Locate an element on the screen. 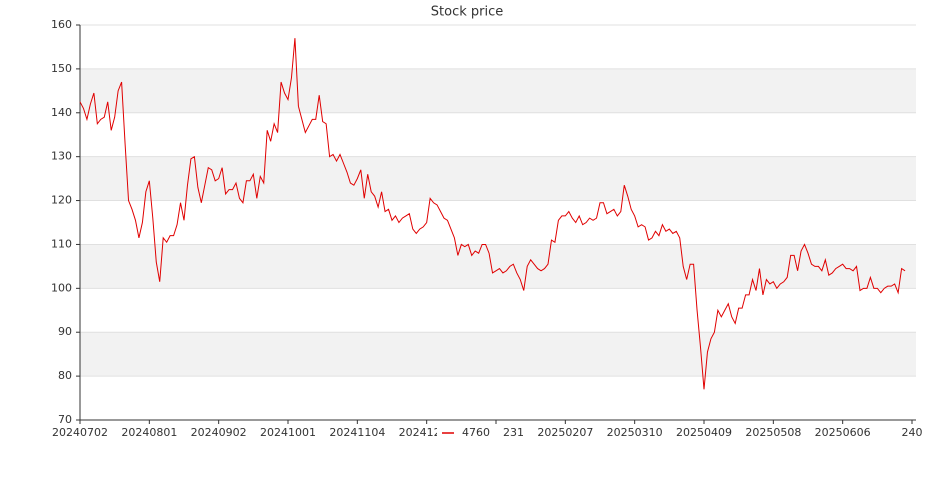  x-tick-label: 20241001 is located at coordinates (288, 432).